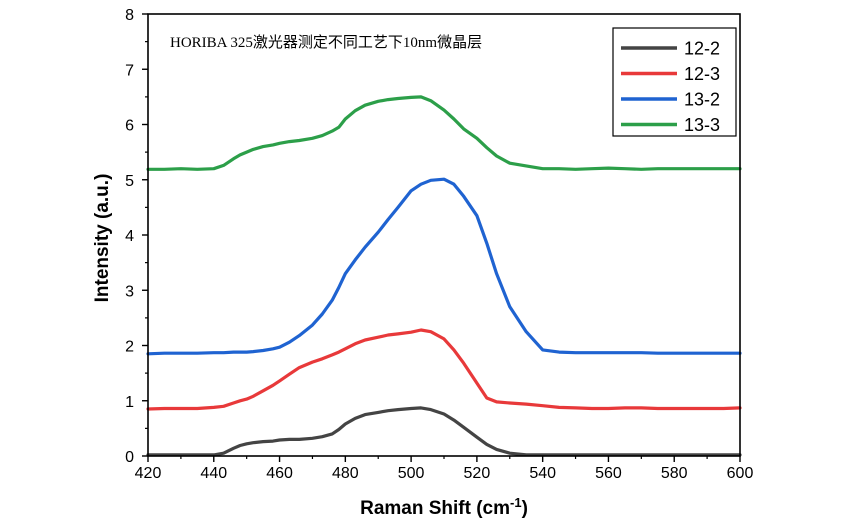 The width and height of the screenshot is (865, 528). Describe the element at coordinates (326, 42) in the screenshot. I see `chart-annotation: HORIBA 325激光器测定不同工艺下10nm微晶层` at that location.